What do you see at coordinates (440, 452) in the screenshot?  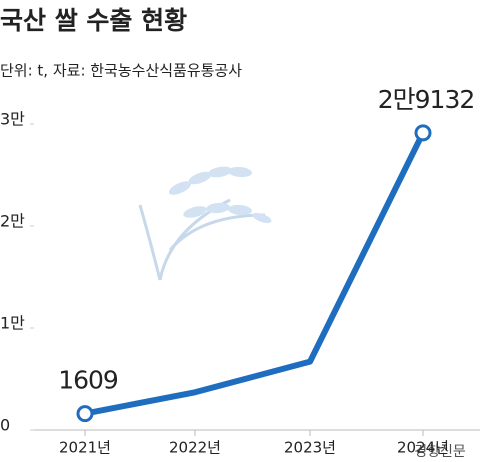 I see `watermark: 경향신문` at bounding box center [440, 452].